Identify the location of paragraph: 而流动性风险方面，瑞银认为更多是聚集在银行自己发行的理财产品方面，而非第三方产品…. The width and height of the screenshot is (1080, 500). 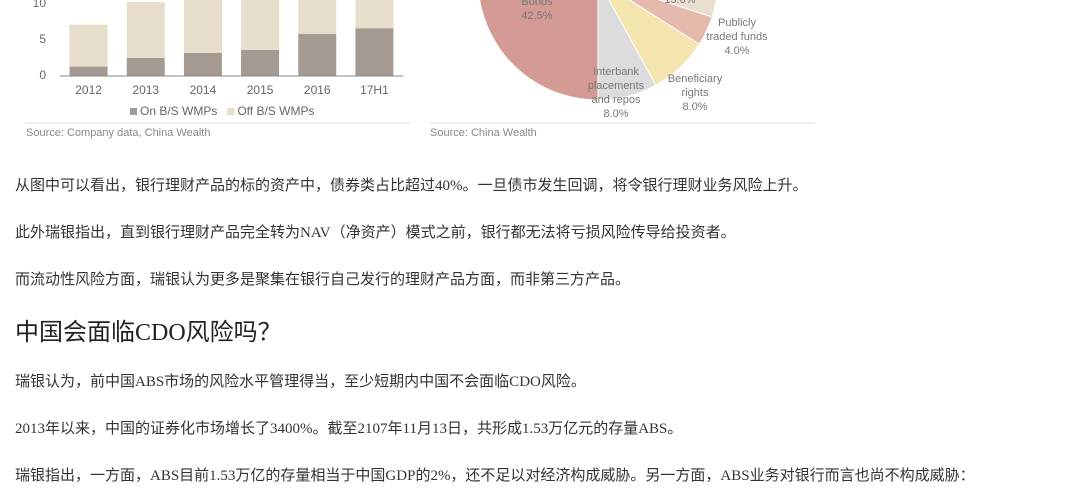
(323, 280).